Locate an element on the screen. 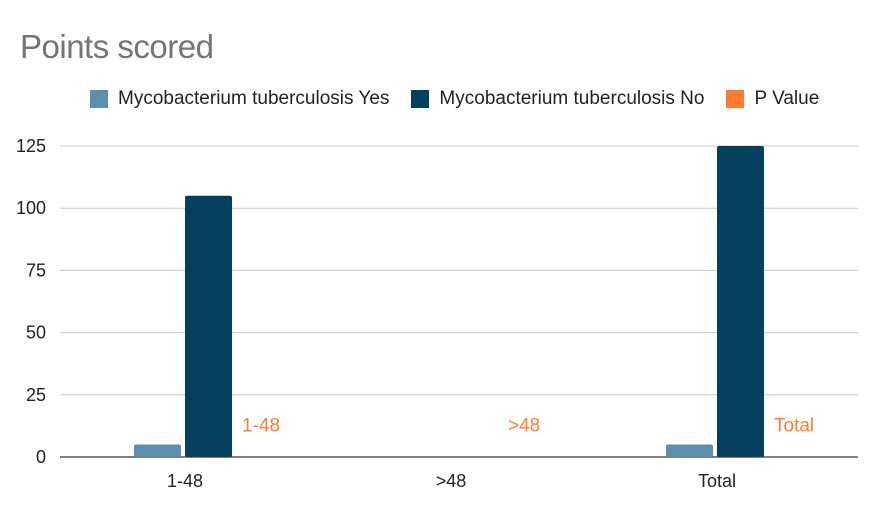 This screenshot has width=878, height=520. legend-swatch-tb-no is located at coordinates (420, 99).